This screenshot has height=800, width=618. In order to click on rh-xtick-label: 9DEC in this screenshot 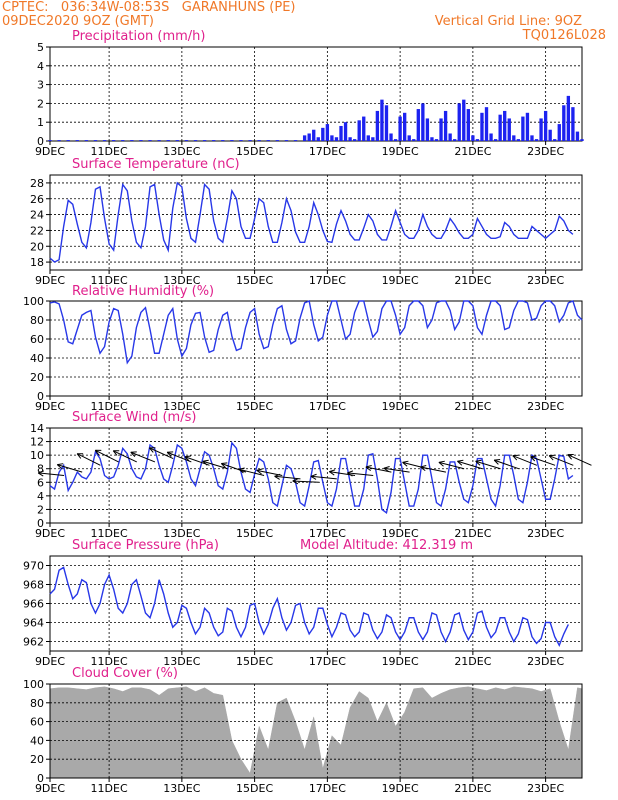, I will do `click(50, 406)`.